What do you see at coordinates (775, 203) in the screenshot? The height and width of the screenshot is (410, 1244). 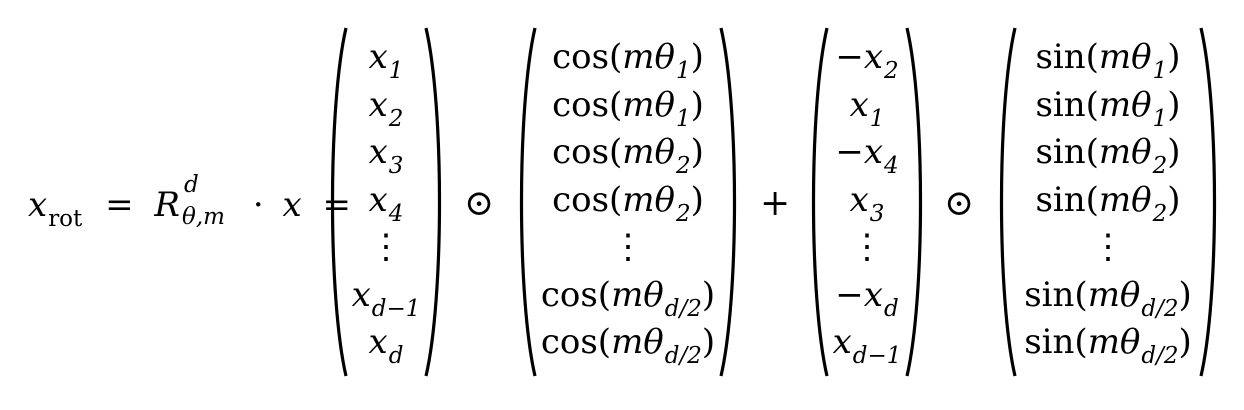 I see `plus-operator: +` at bounding box center [775, 203].